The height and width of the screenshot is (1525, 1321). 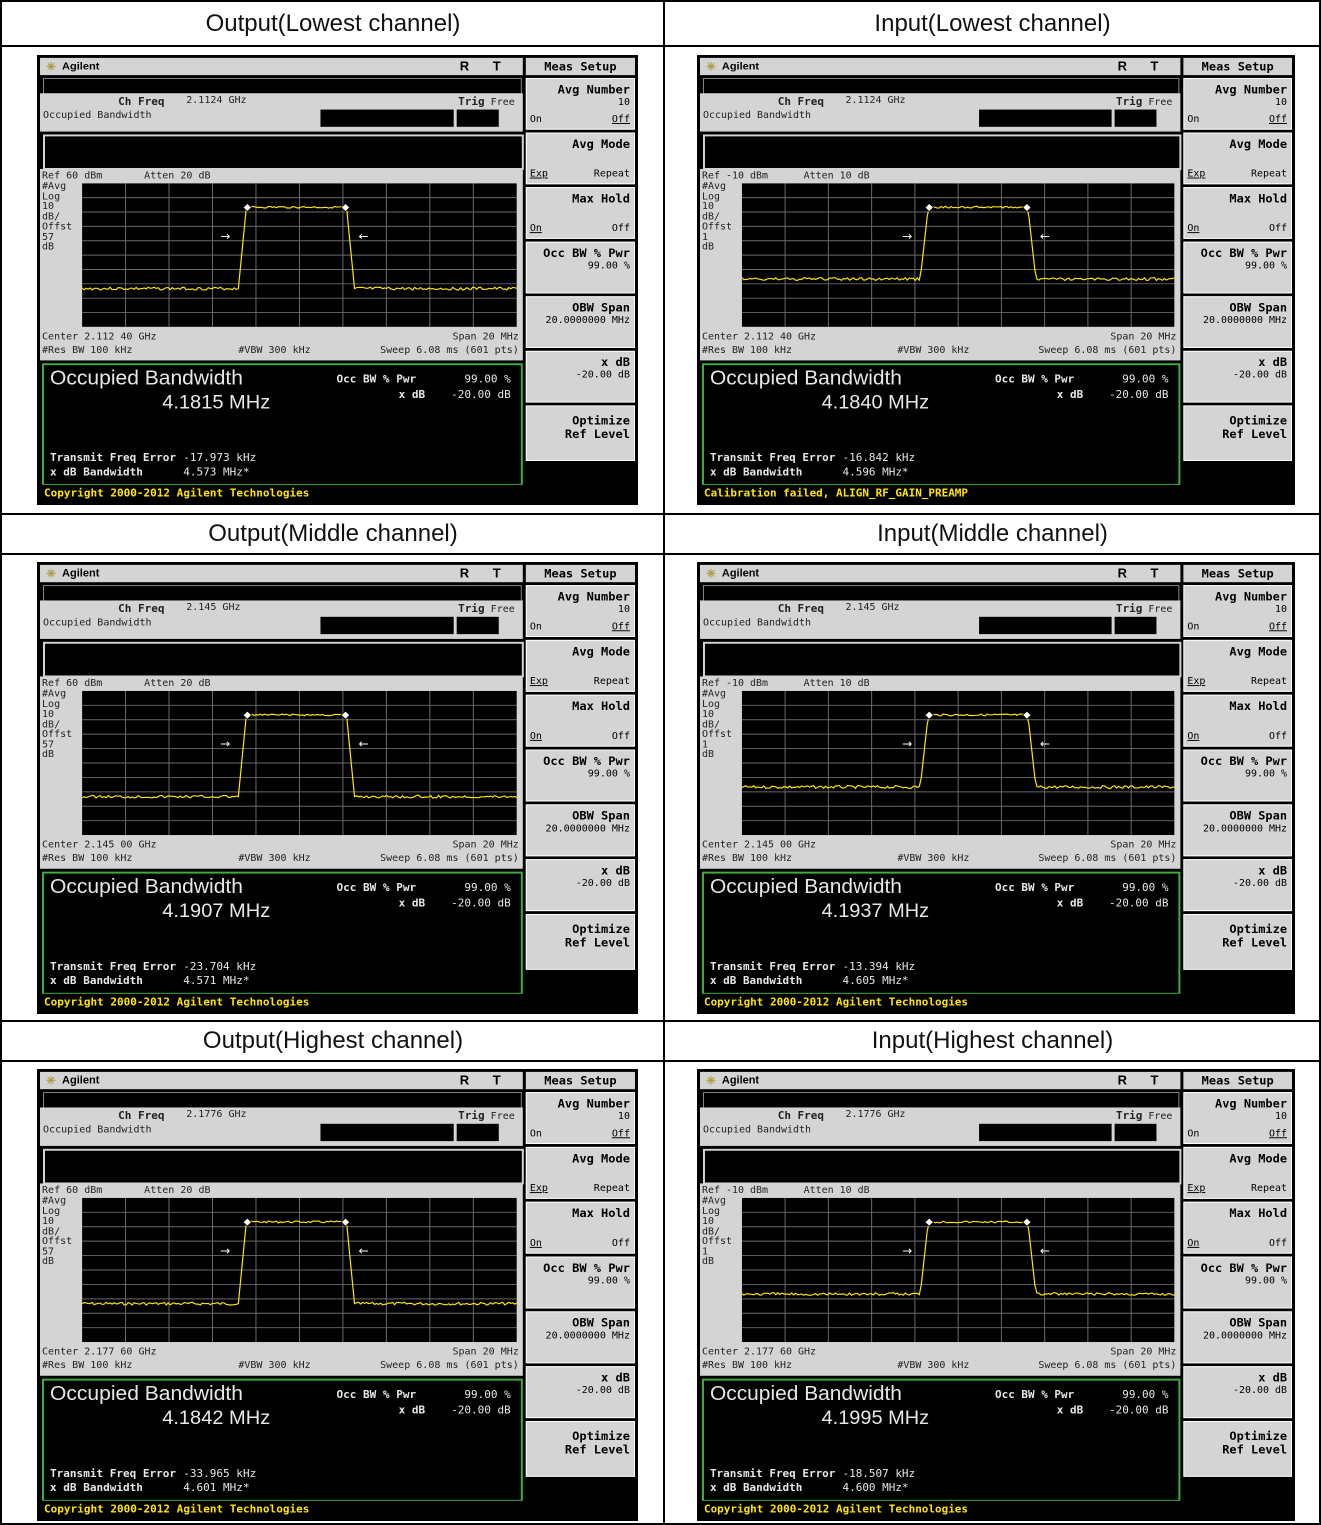 I want to click on agilent-spark-icon: ✳, so click(x=51, y=66).